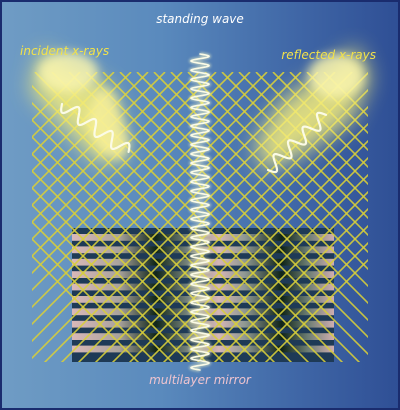  What do you see at coordinates (200, 380) in the screenshot?
I see `multilayer-mirror-label: multilayer mirror` at bounding box center [200, 380].